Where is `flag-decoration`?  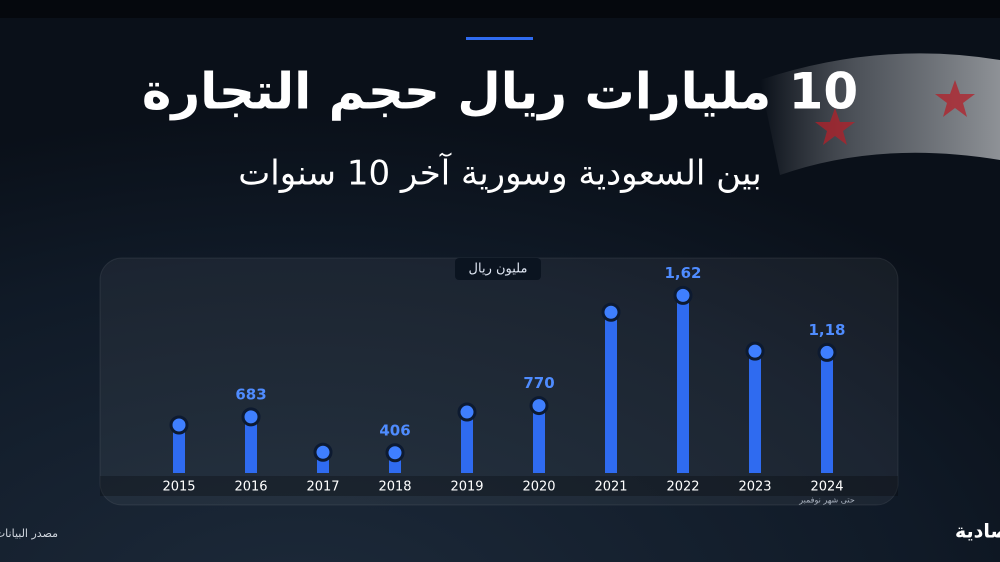
flag-decoration is located at coordinates (880, 114).